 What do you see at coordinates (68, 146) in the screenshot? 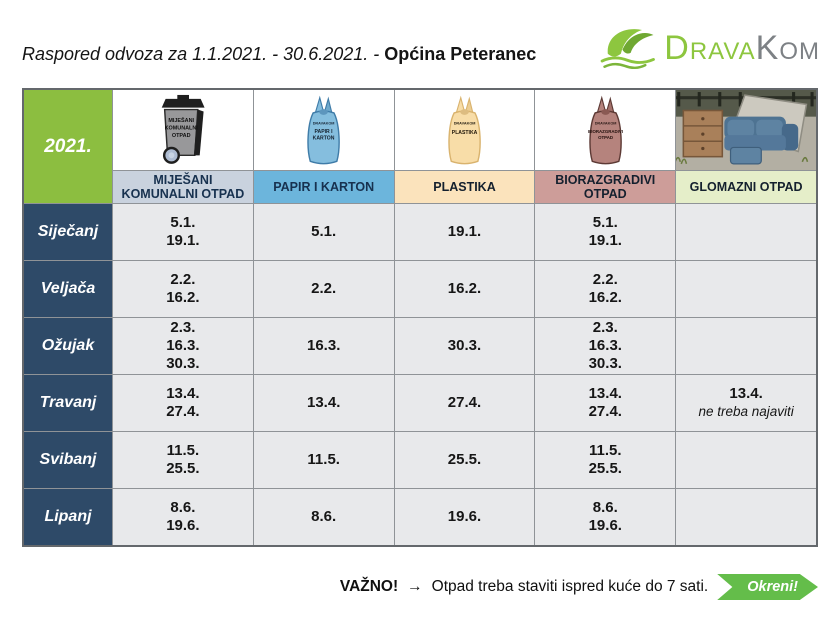
I see `year-cell: 2021.` at bounding box center [68, 146].